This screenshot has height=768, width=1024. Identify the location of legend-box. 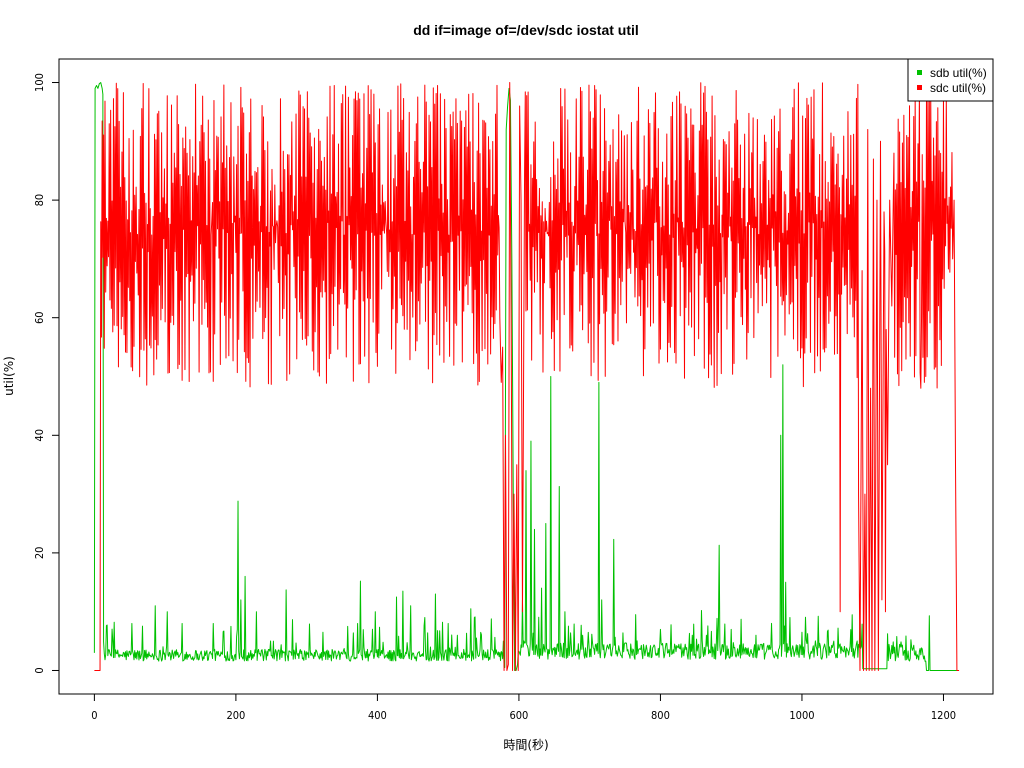
(950, 80).